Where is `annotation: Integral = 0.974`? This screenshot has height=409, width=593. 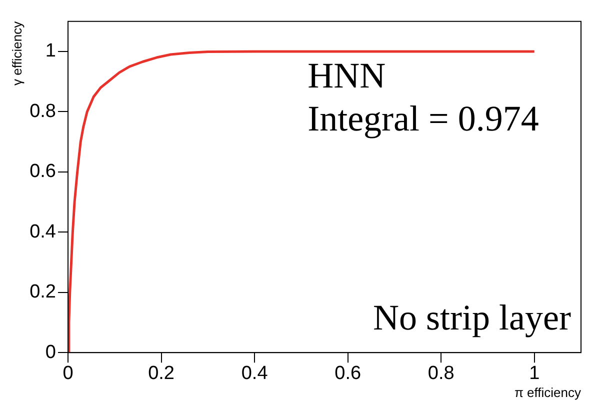 annotation: Integral = 0.974 is located at coordinates (423, 118).